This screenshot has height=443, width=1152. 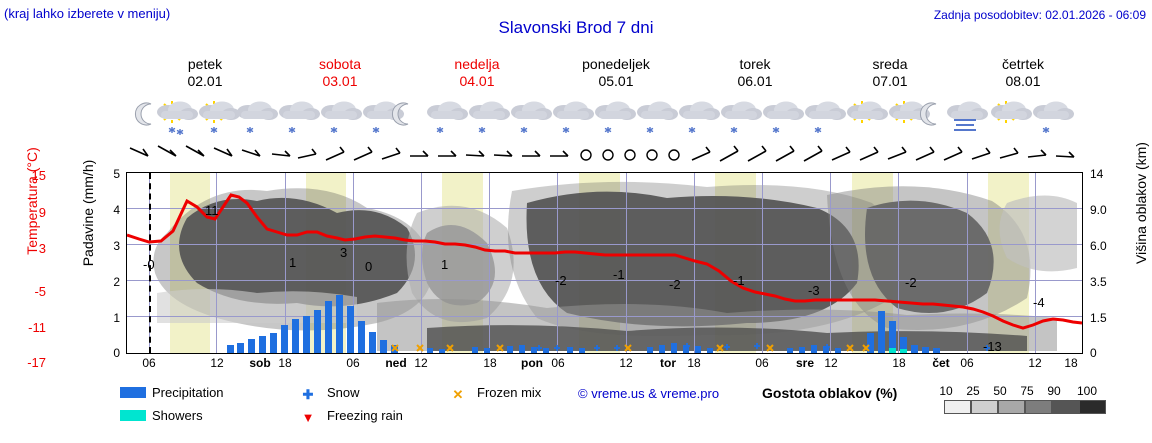 What do you see at coordinates (1098, 282) in the screenshot?
I see `cloud-tick: 3.5` at bounding box center [1098, 282].